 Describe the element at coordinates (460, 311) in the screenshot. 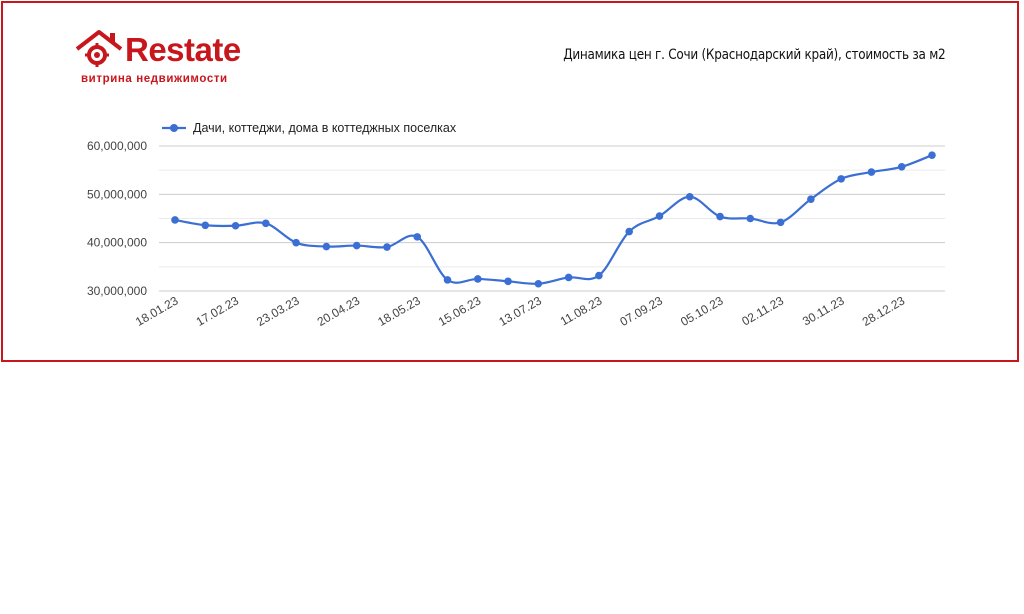

I see `x-tick-label: 15.06.23` at that location.